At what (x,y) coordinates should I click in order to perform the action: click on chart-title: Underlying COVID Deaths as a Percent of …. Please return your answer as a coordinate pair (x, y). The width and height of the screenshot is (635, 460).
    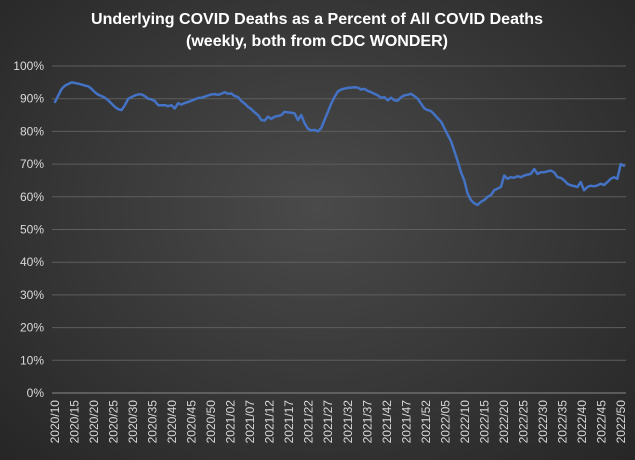
    Looking at the image, I should click on (317, 19).